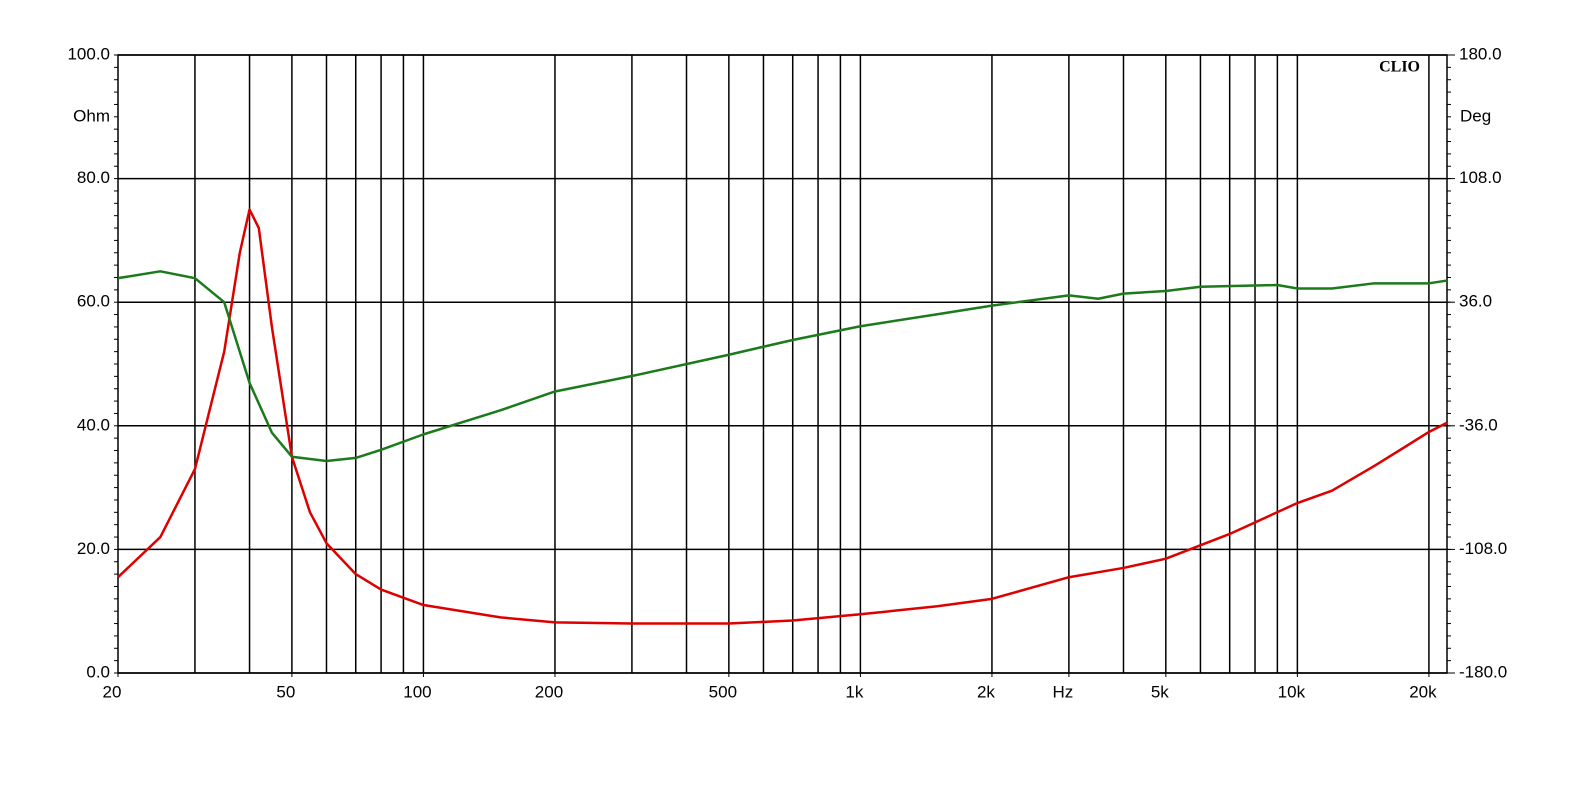 Image resolution: width=1594 pixels, height=797 pixels. I want to click on x-tick-label: 2k, so click(986, 691).